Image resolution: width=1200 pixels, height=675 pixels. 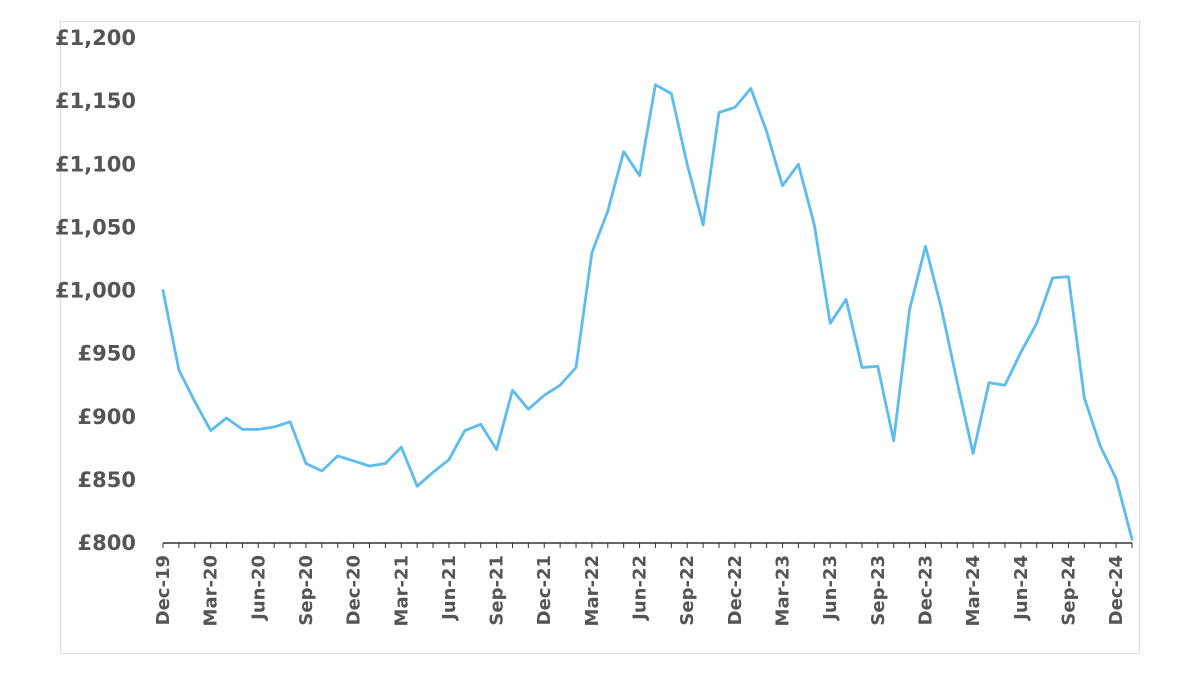 What do you see at coordinates (783, 590) in the screenshot?
I see `x-tick-label: Mar-23` at bounding box center [783, 590].